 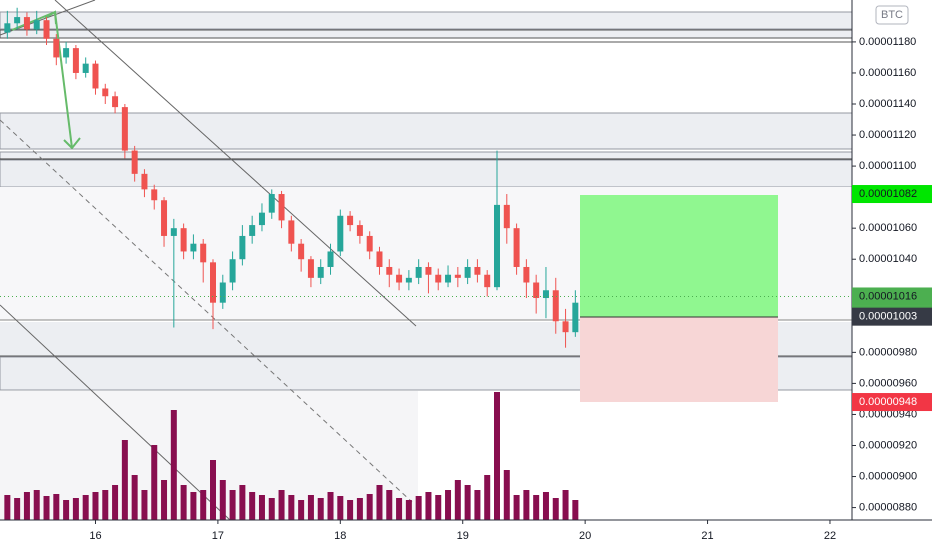 What do you see at coordinates (888, 228) in the screenshot?
I see `y-tick-label: 0.00001060` at bounding box center [888, 228].